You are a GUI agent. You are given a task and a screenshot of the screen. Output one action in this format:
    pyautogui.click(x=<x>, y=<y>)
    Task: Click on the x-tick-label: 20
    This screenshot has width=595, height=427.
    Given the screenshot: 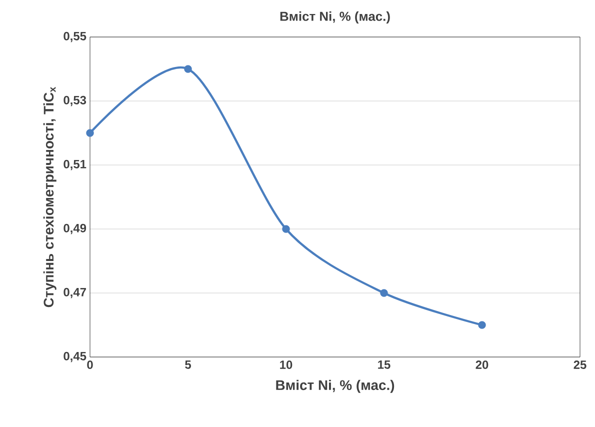 What is the action you would take?
    pyautogui.click(x=482, y=364)
    